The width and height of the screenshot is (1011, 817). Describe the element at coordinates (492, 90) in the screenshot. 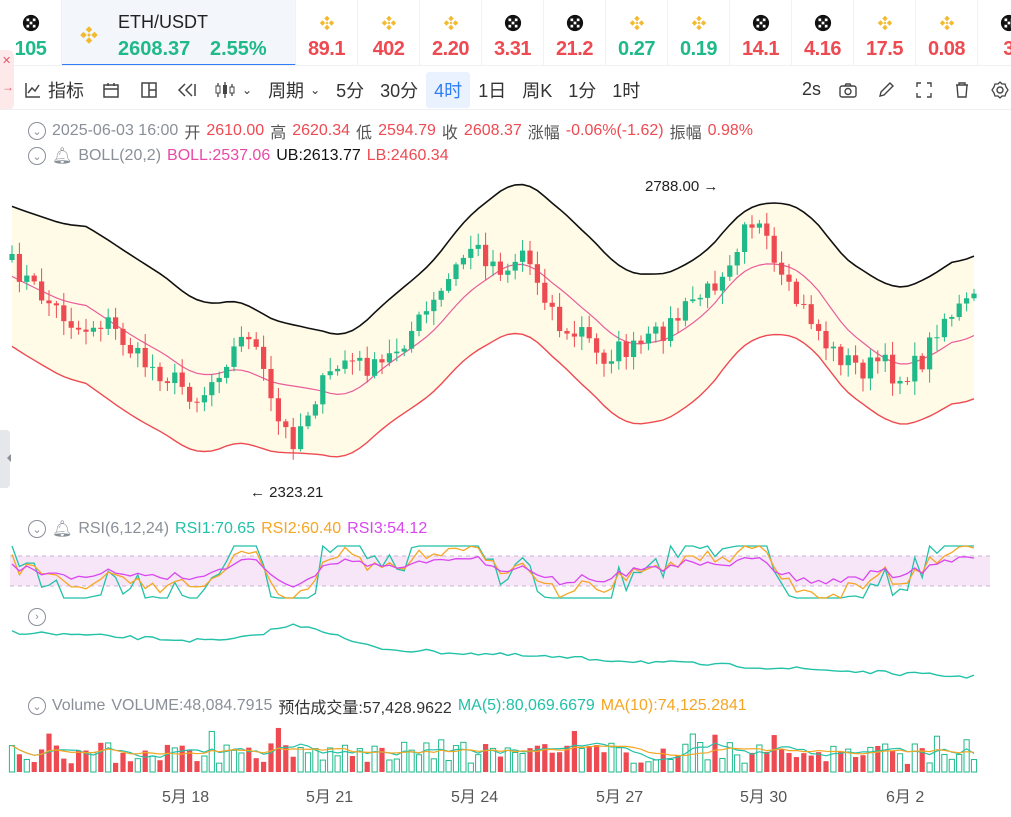

I see `tab-interval: 1日` at that location.